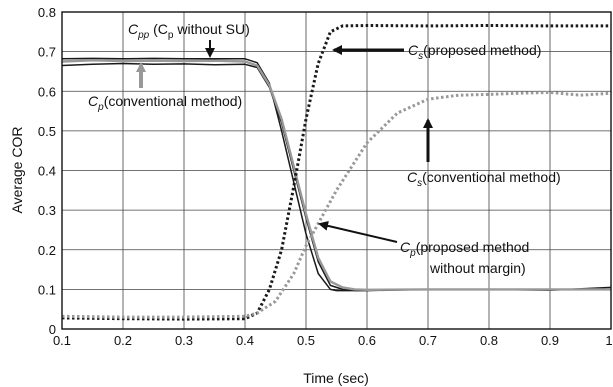 This screenshot has height=387, width=613. What do you see at coordinates (47, 52) in the screenshot?
I see `y-tick-label: 0.7` at bounding box center [47, 52].